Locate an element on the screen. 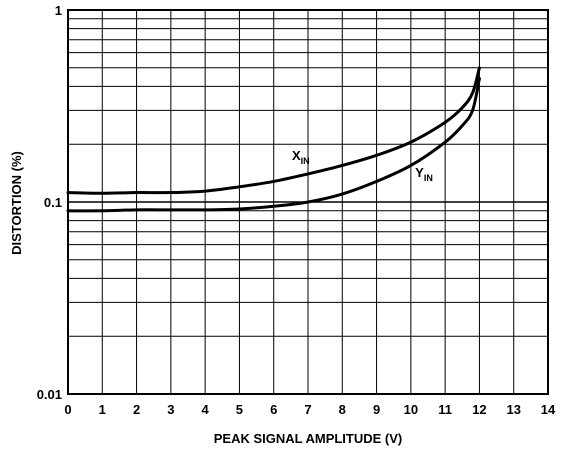 The height and width of the screenshot is (452, 561). x-tick-label: 13 is located at coordinates (513, 409).